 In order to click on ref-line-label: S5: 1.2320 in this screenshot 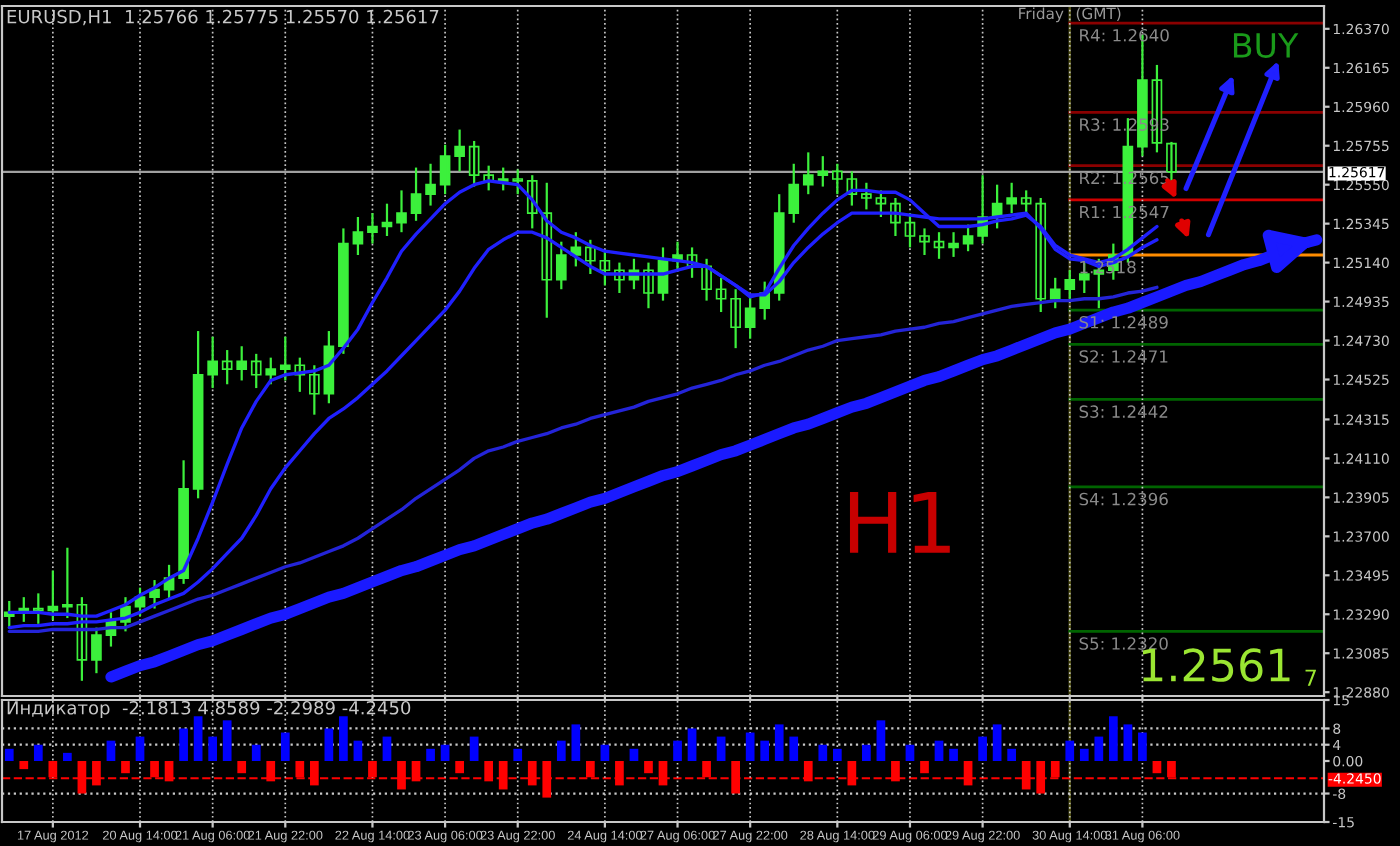, I will do `click(1123, 643)`.